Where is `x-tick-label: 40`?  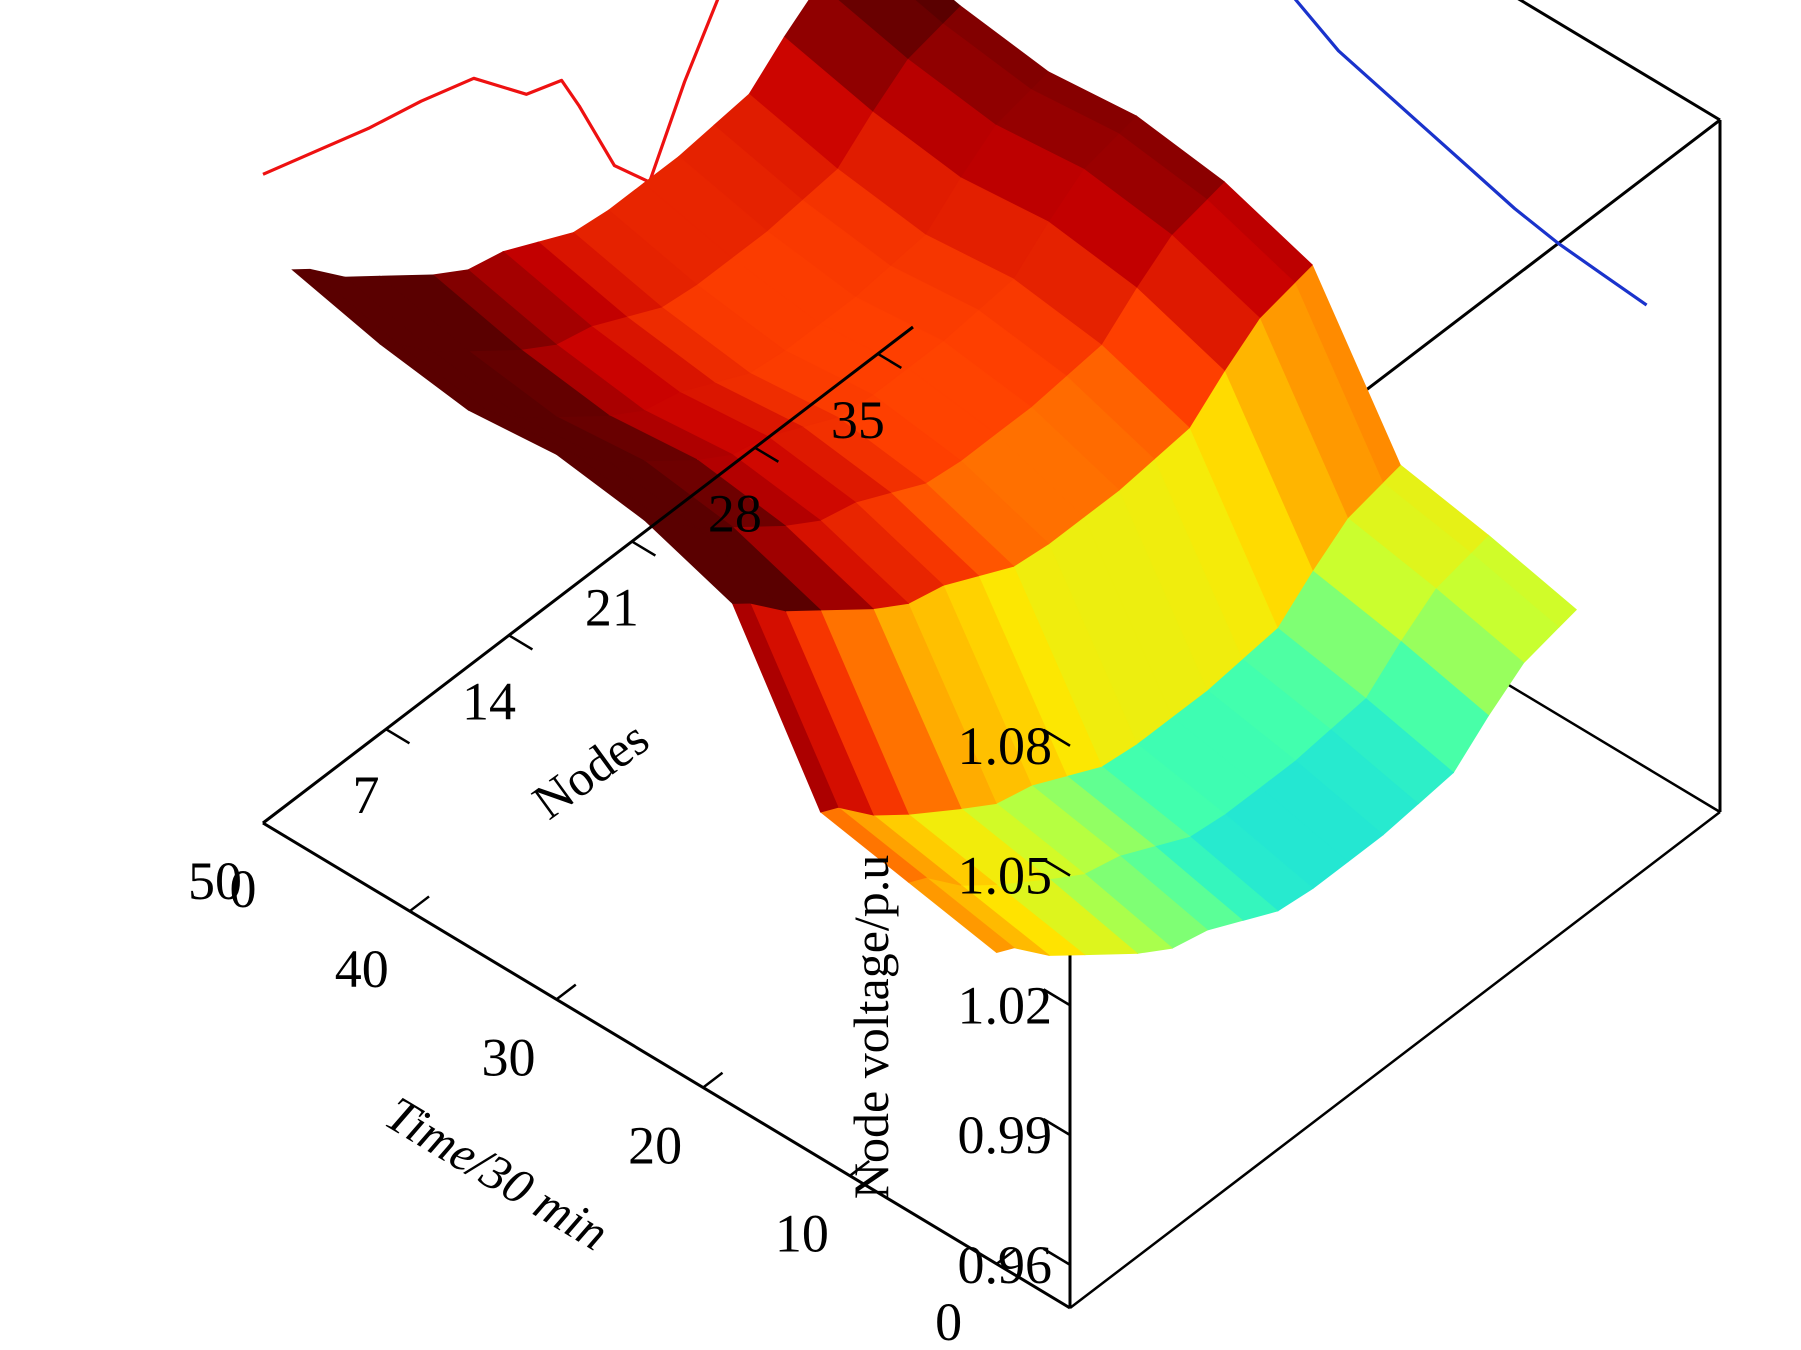 x-tick-label: 40 is located at coordinates (362, 969).